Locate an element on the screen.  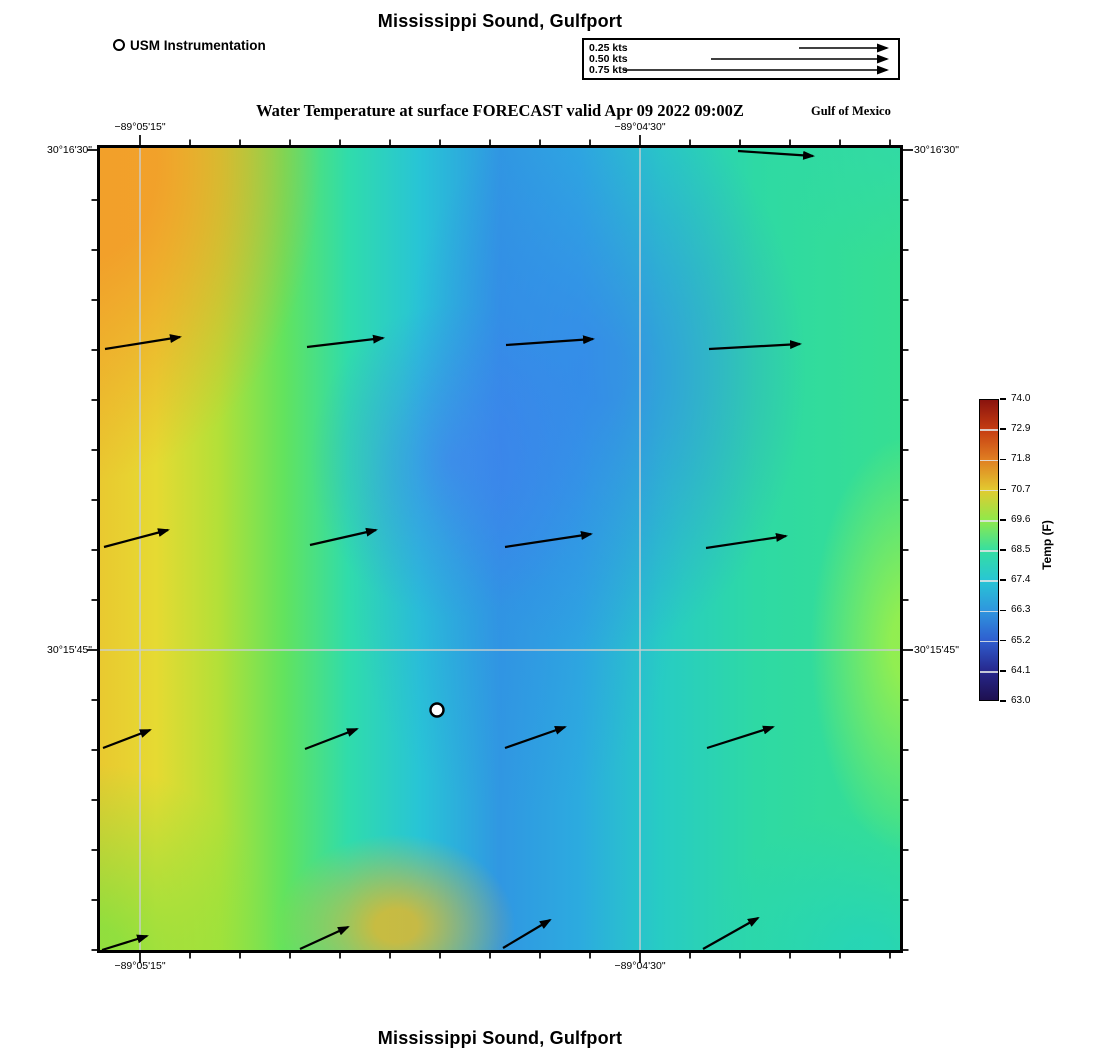
colorbar-tick-label: 67.4 is located at coordinates (1021, 580).